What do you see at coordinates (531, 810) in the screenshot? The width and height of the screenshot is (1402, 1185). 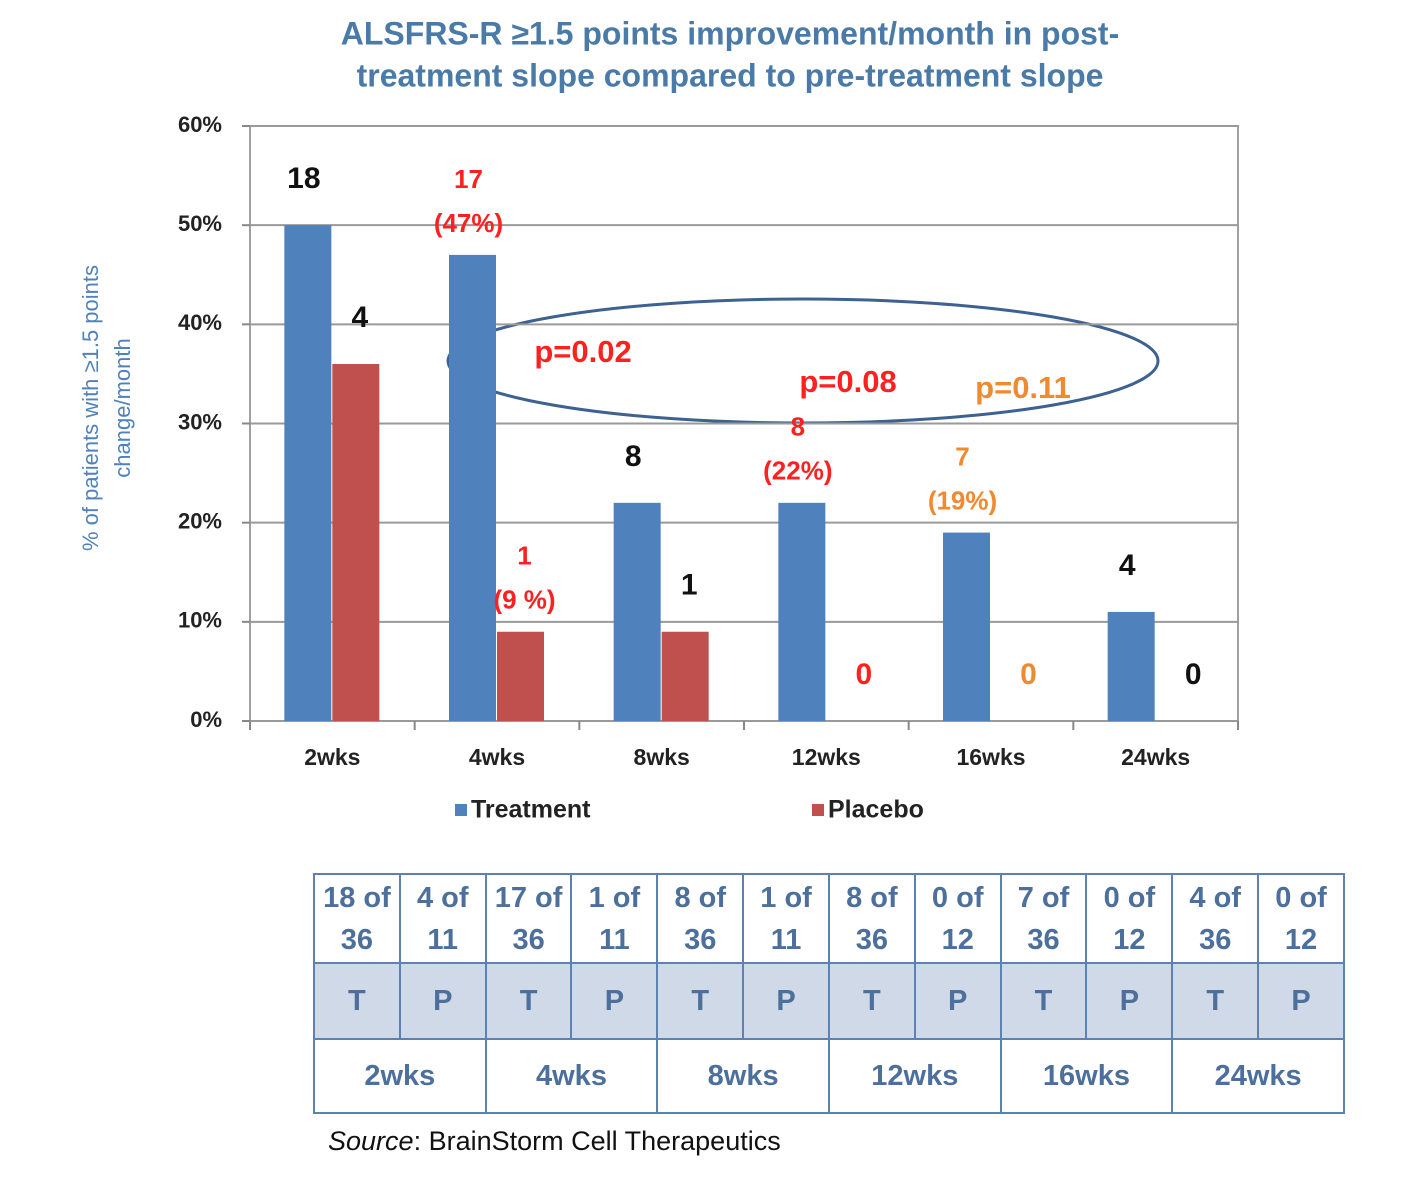 I see `legend-label: Treatment` at bounding box center [531, 810].